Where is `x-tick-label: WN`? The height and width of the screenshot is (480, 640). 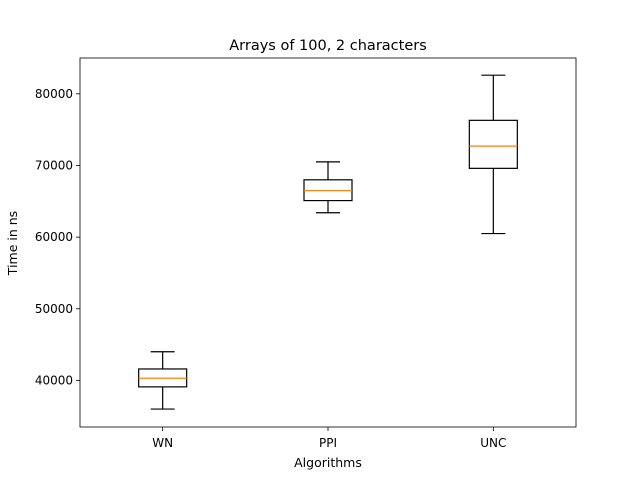 x-tick-label: WN is located at coordinates (162, 443).